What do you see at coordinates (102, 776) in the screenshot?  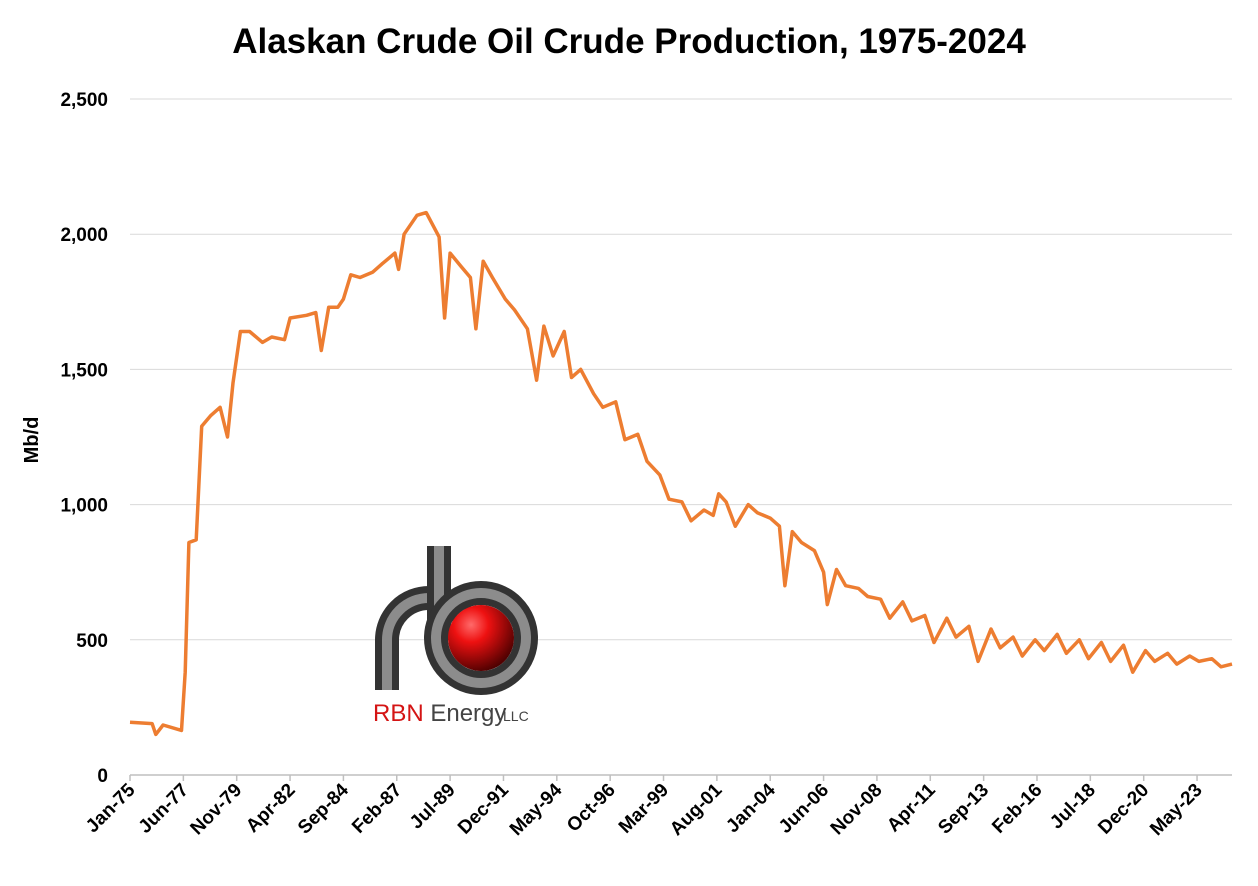 I see `y-tick-label: 0` at bounding box center [102, 776].